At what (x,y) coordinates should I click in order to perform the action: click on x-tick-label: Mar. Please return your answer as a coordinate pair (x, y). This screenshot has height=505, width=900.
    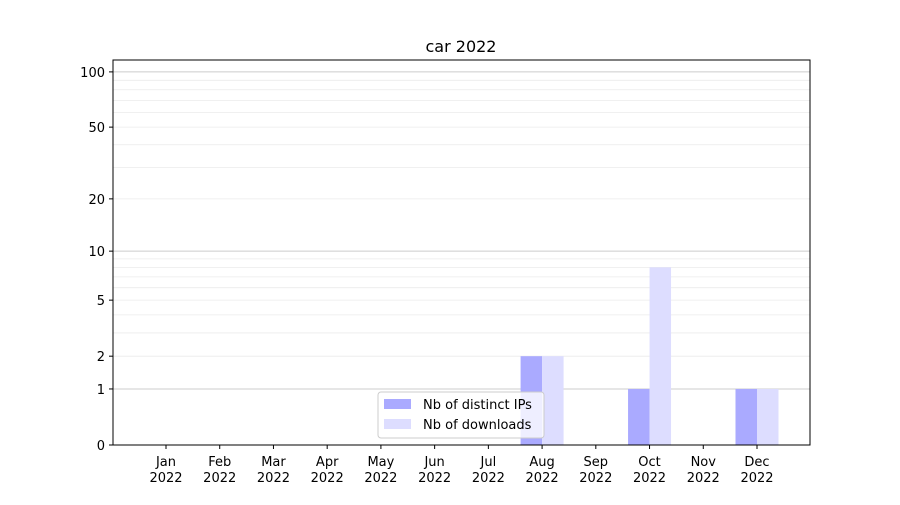
    Looking at the image, I should click on (273, 462).